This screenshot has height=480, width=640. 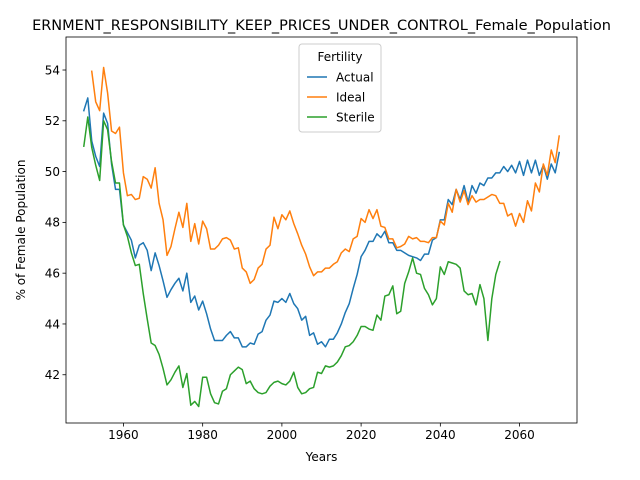 What do you see at coordinates (52, 70) in the screenshot?
I see `y-tick-label: 54` at bounding box center [52, 70].